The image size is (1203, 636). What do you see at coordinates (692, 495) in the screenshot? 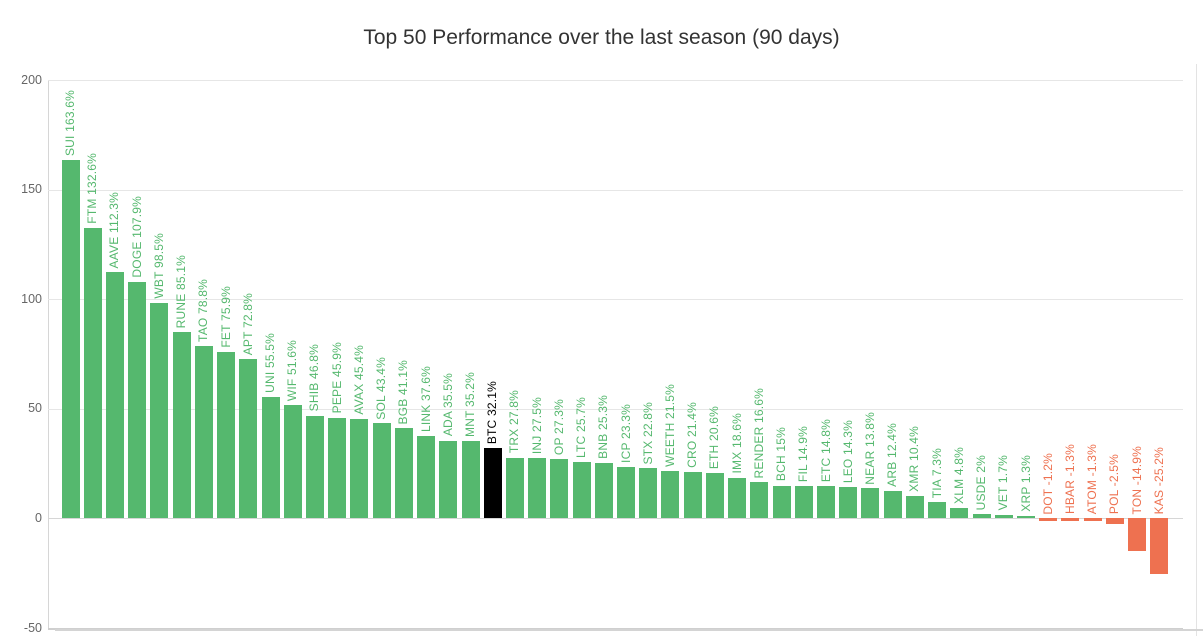
I see `bar-cro` at bounding box center [692, 495].